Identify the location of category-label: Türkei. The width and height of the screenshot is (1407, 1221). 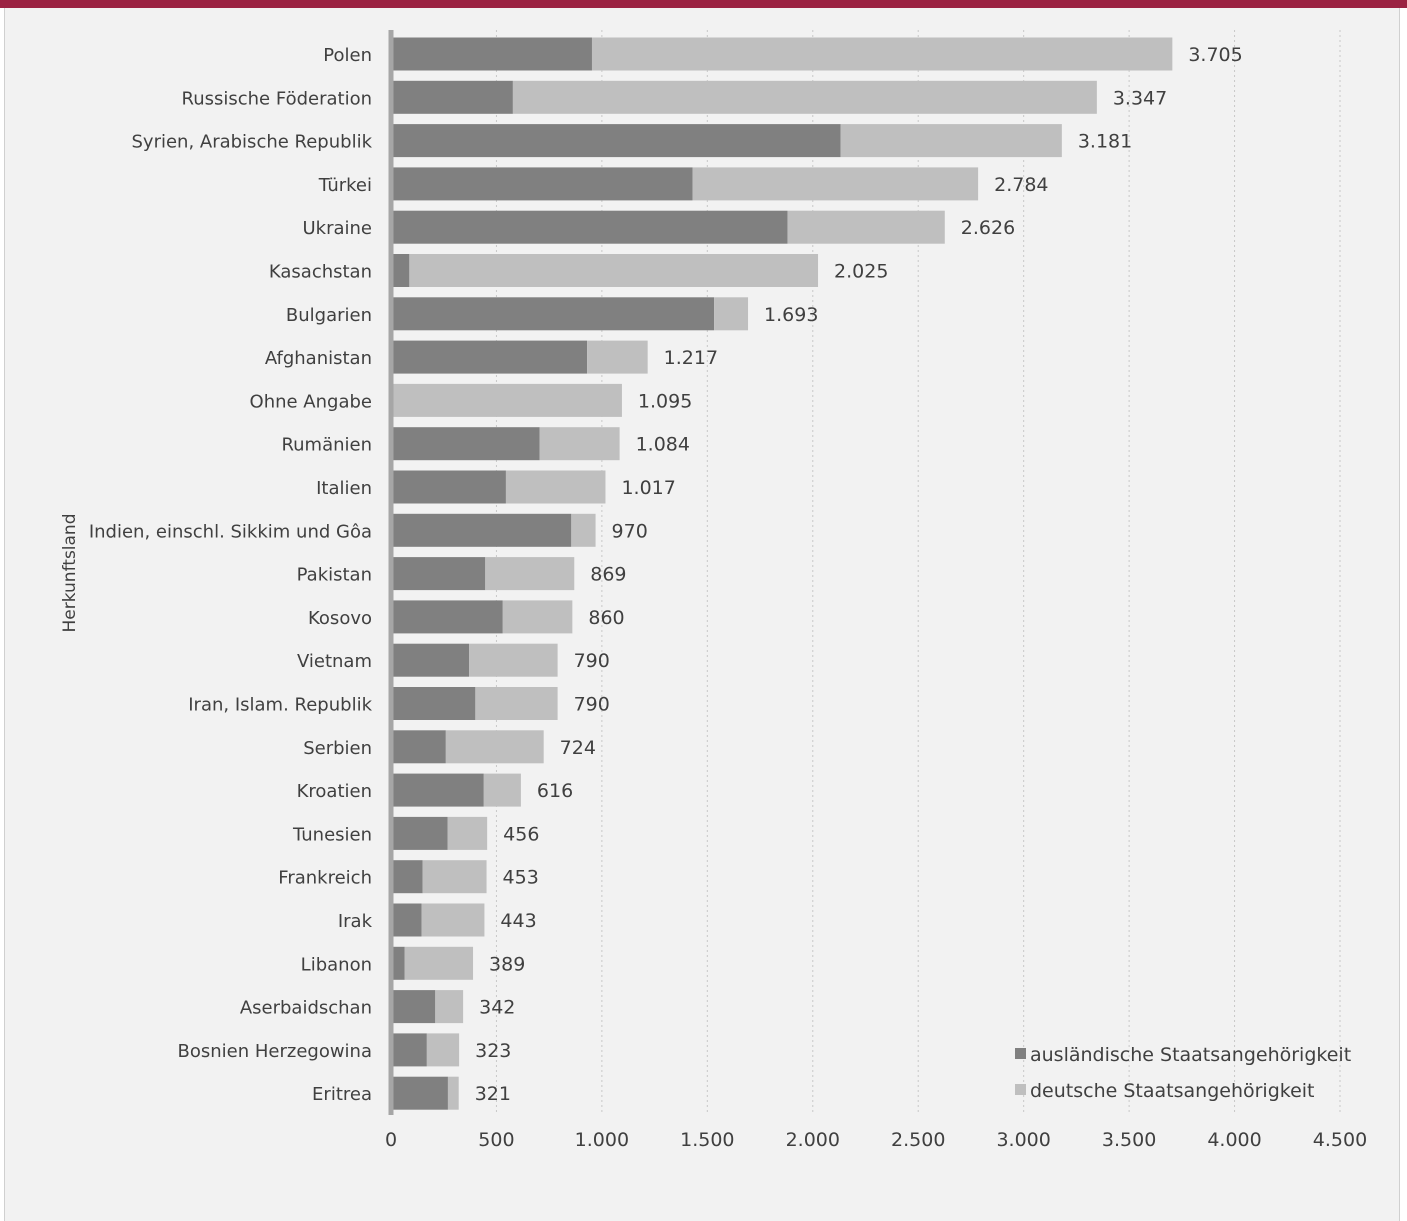
(345, 185).